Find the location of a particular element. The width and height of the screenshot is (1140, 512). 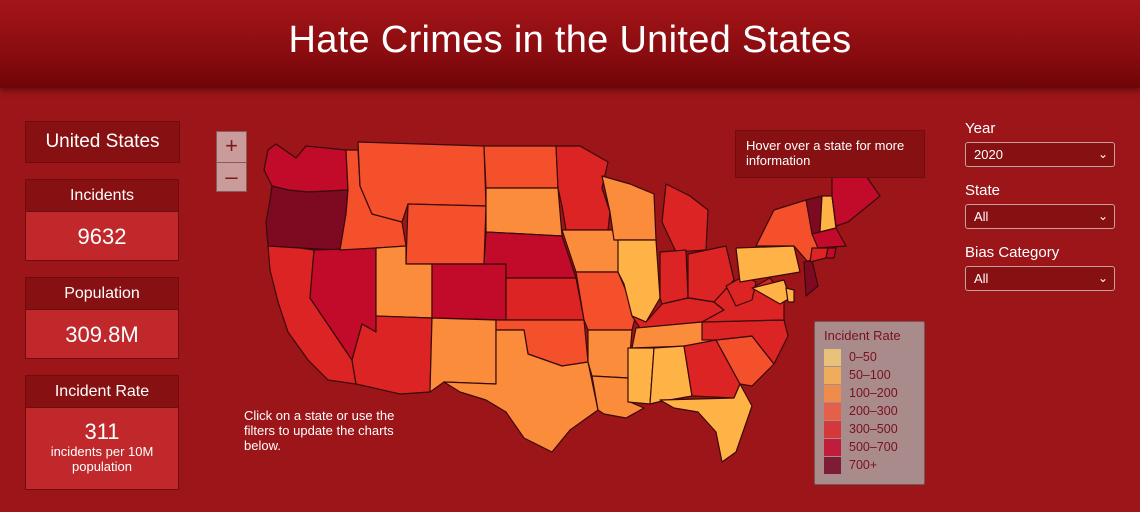

legend-item: 300–500 is located at coordinates (869, 429).